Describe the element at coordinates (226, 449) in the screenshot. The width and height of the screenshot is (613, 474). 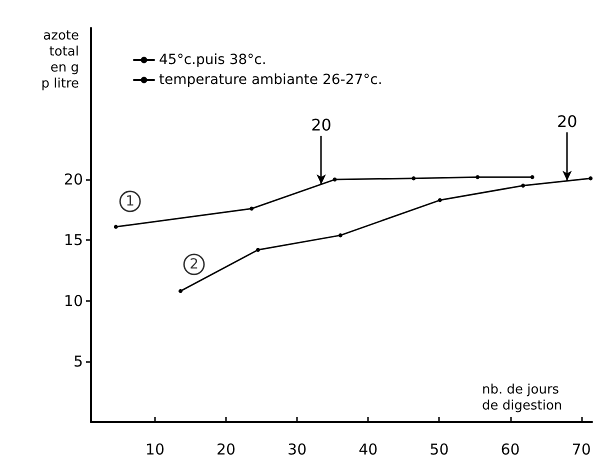
I see `x-tick-label: 20` at that location.